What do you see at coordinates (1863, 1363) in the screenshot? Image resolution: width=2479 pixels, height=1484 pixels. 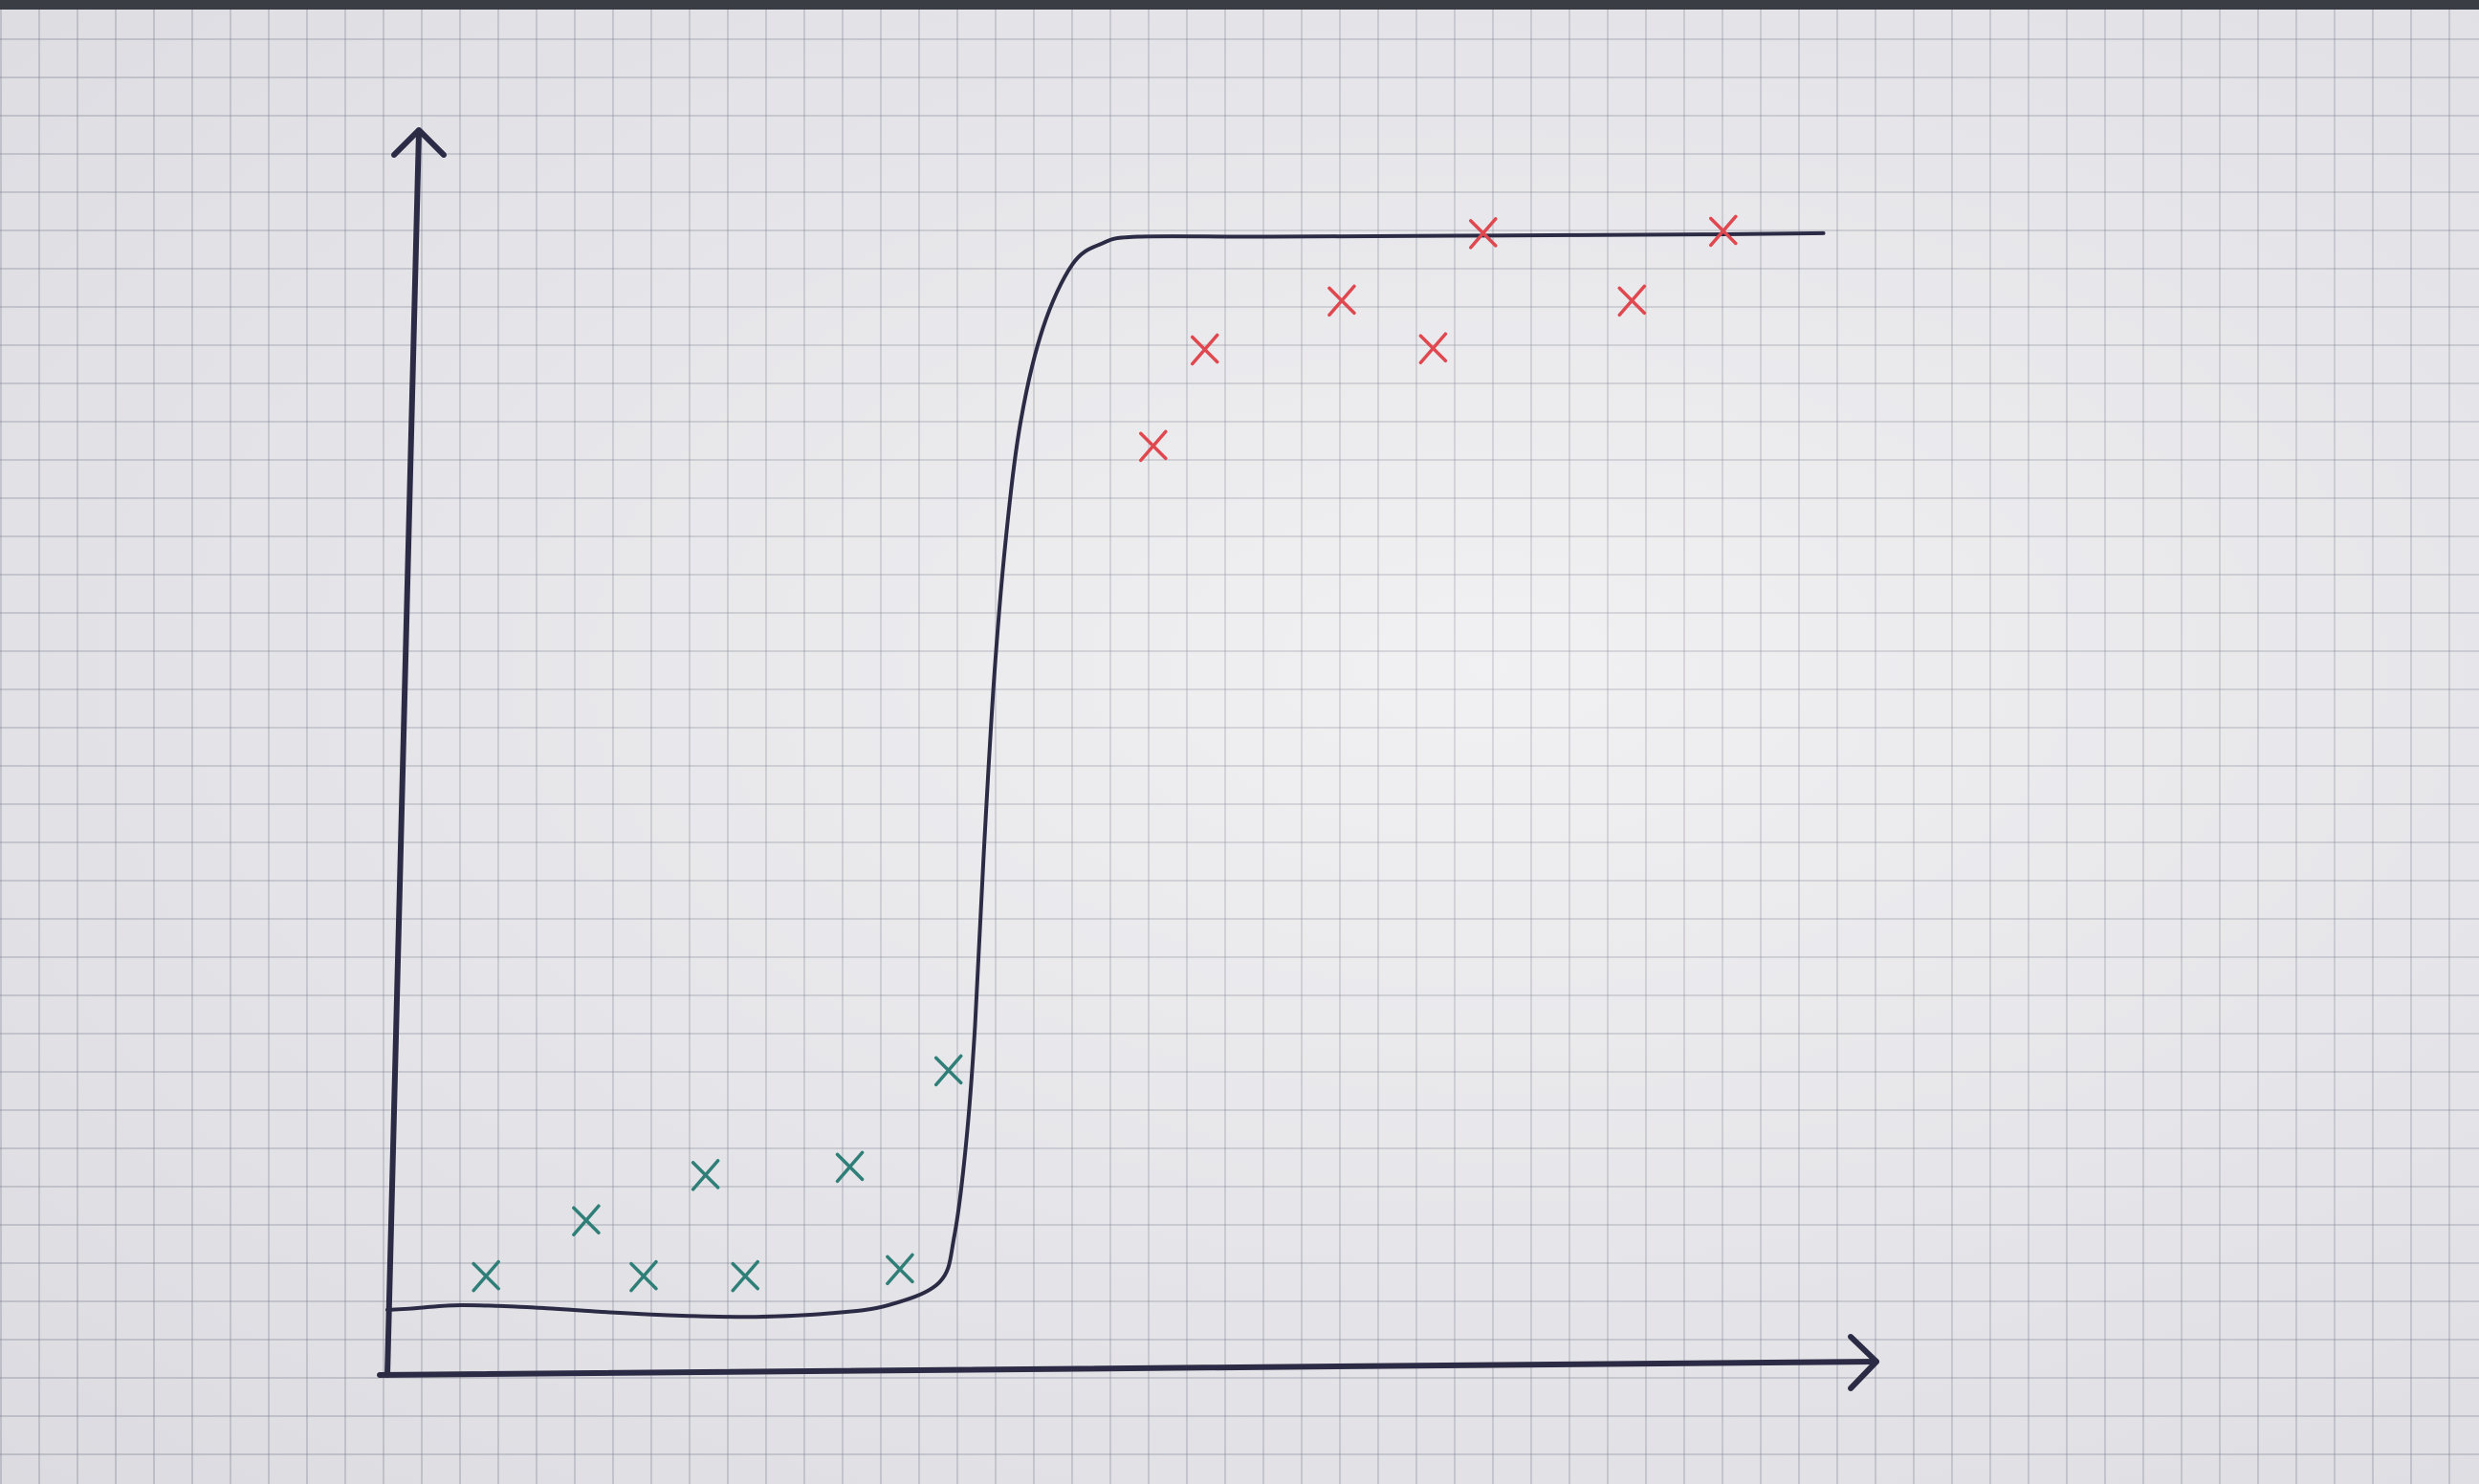 I see `x-axis-arrowhead` at bounding box center [1863, 1363].